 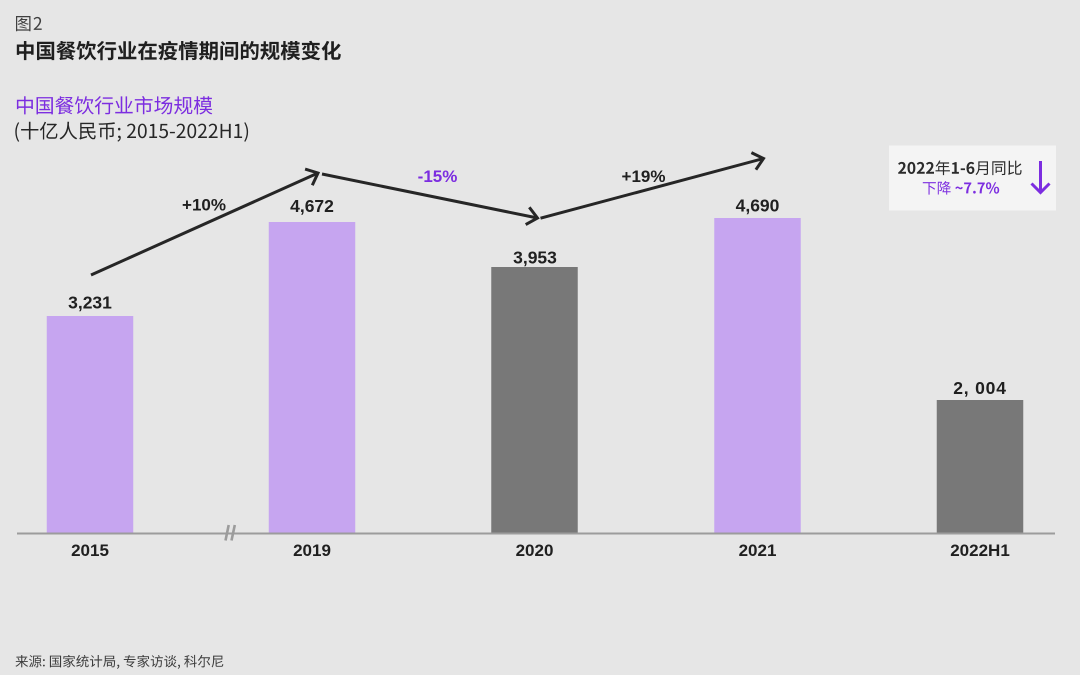 I want to click on svg-text: -15%, so click(x=438, y=176).